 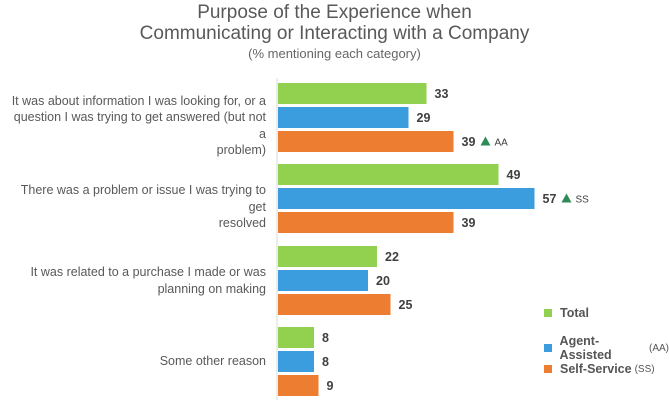 I want to click on legend-label: Agent-Assisted, so click(x=585, y=348).